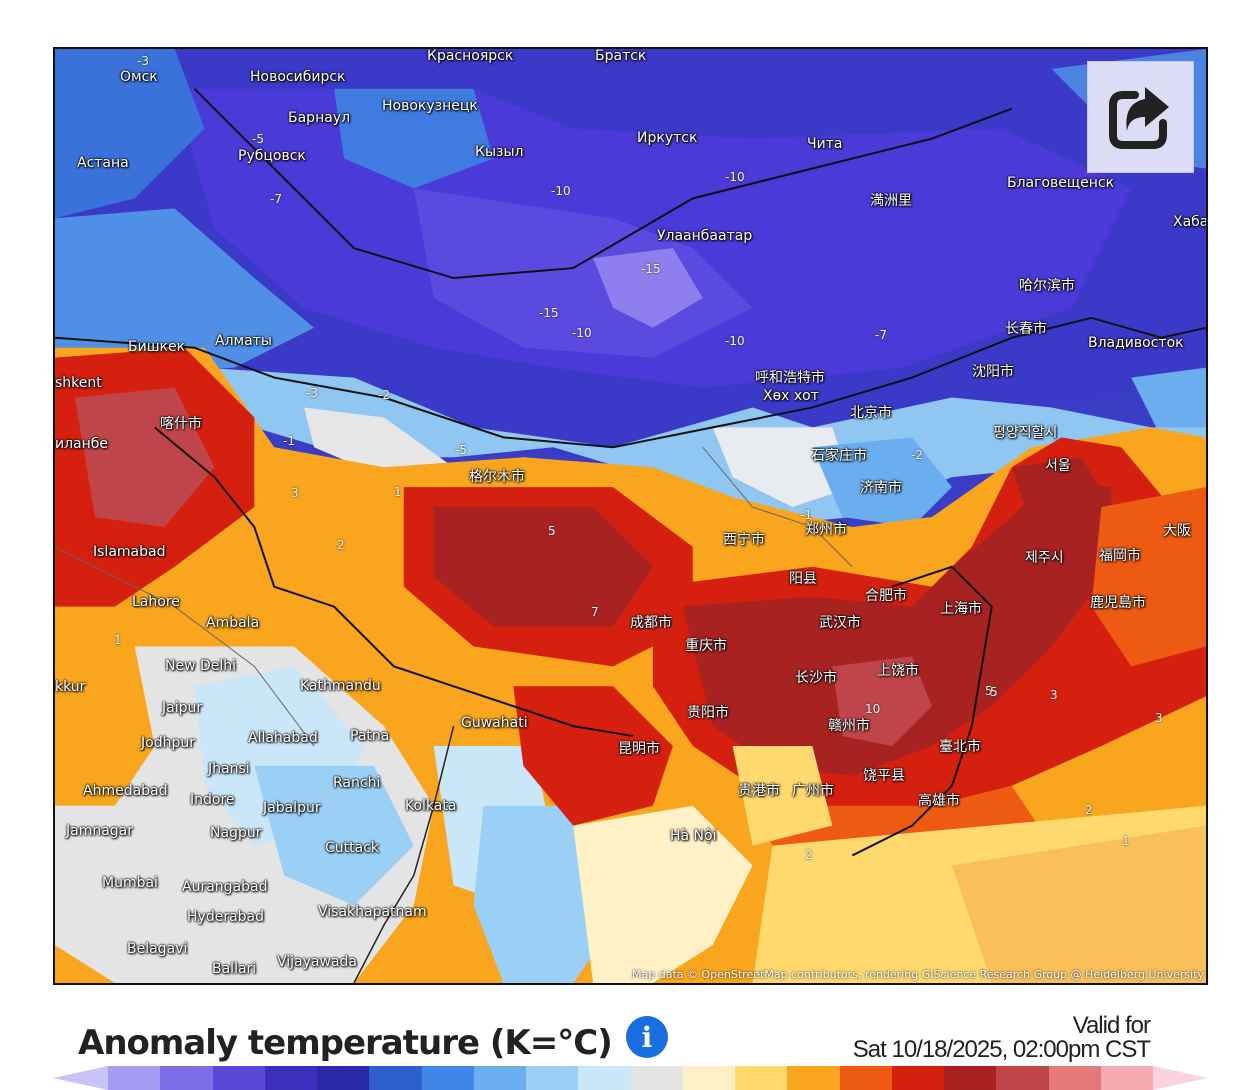 This screenshot has height=1090, width=1260. I want to click on place-label: Kolkata, so click(431, 806).